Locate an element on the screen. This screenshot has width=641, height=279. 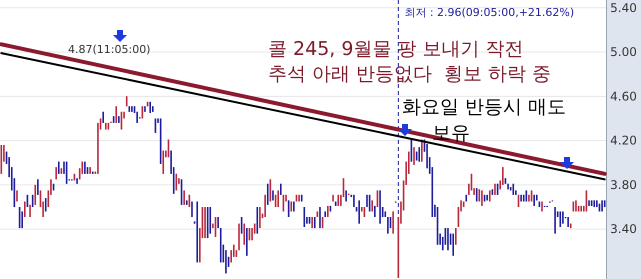
annotation: 보유 is located at coordinates (451, 133).